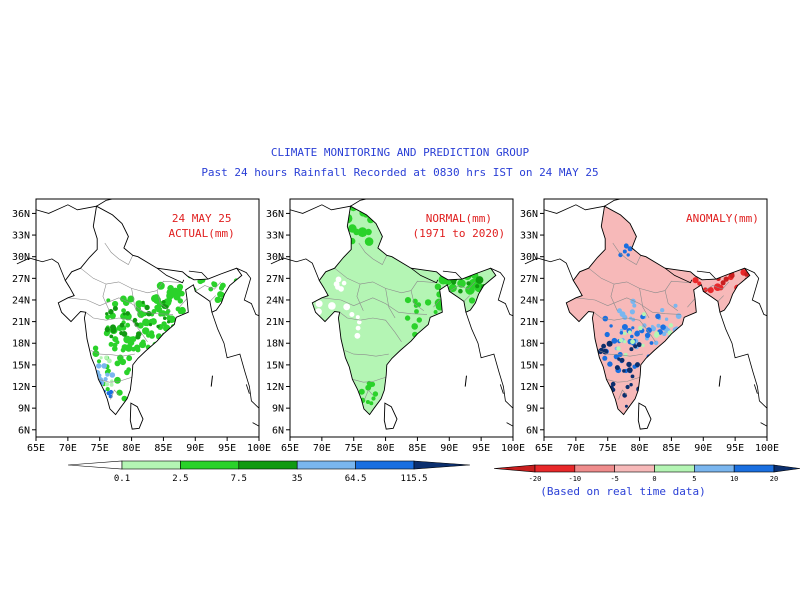  Describe the element at coordinates (594, 468) in the screenshot. I see `anomaly-swatch` at that location.